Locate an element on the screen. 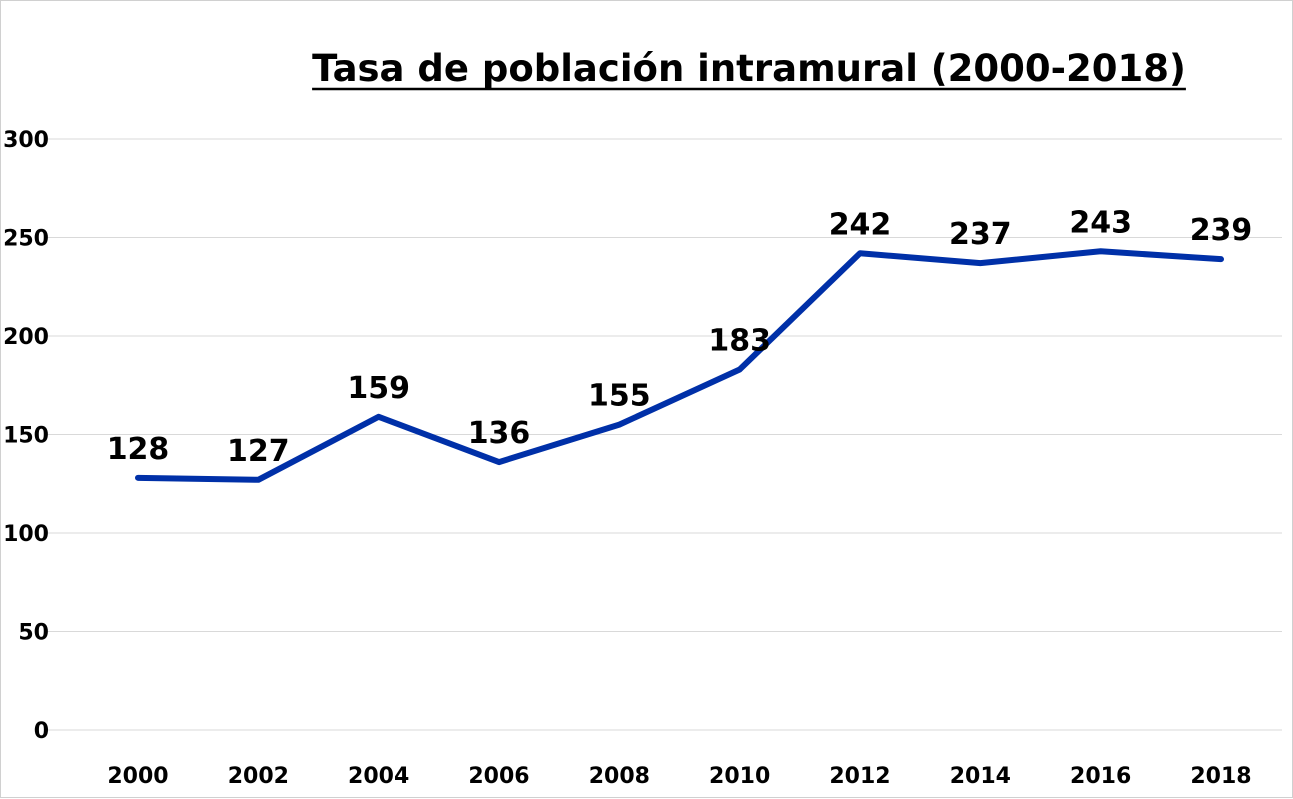  x-tick-label: 2012 is located at coordinates (859, 776).